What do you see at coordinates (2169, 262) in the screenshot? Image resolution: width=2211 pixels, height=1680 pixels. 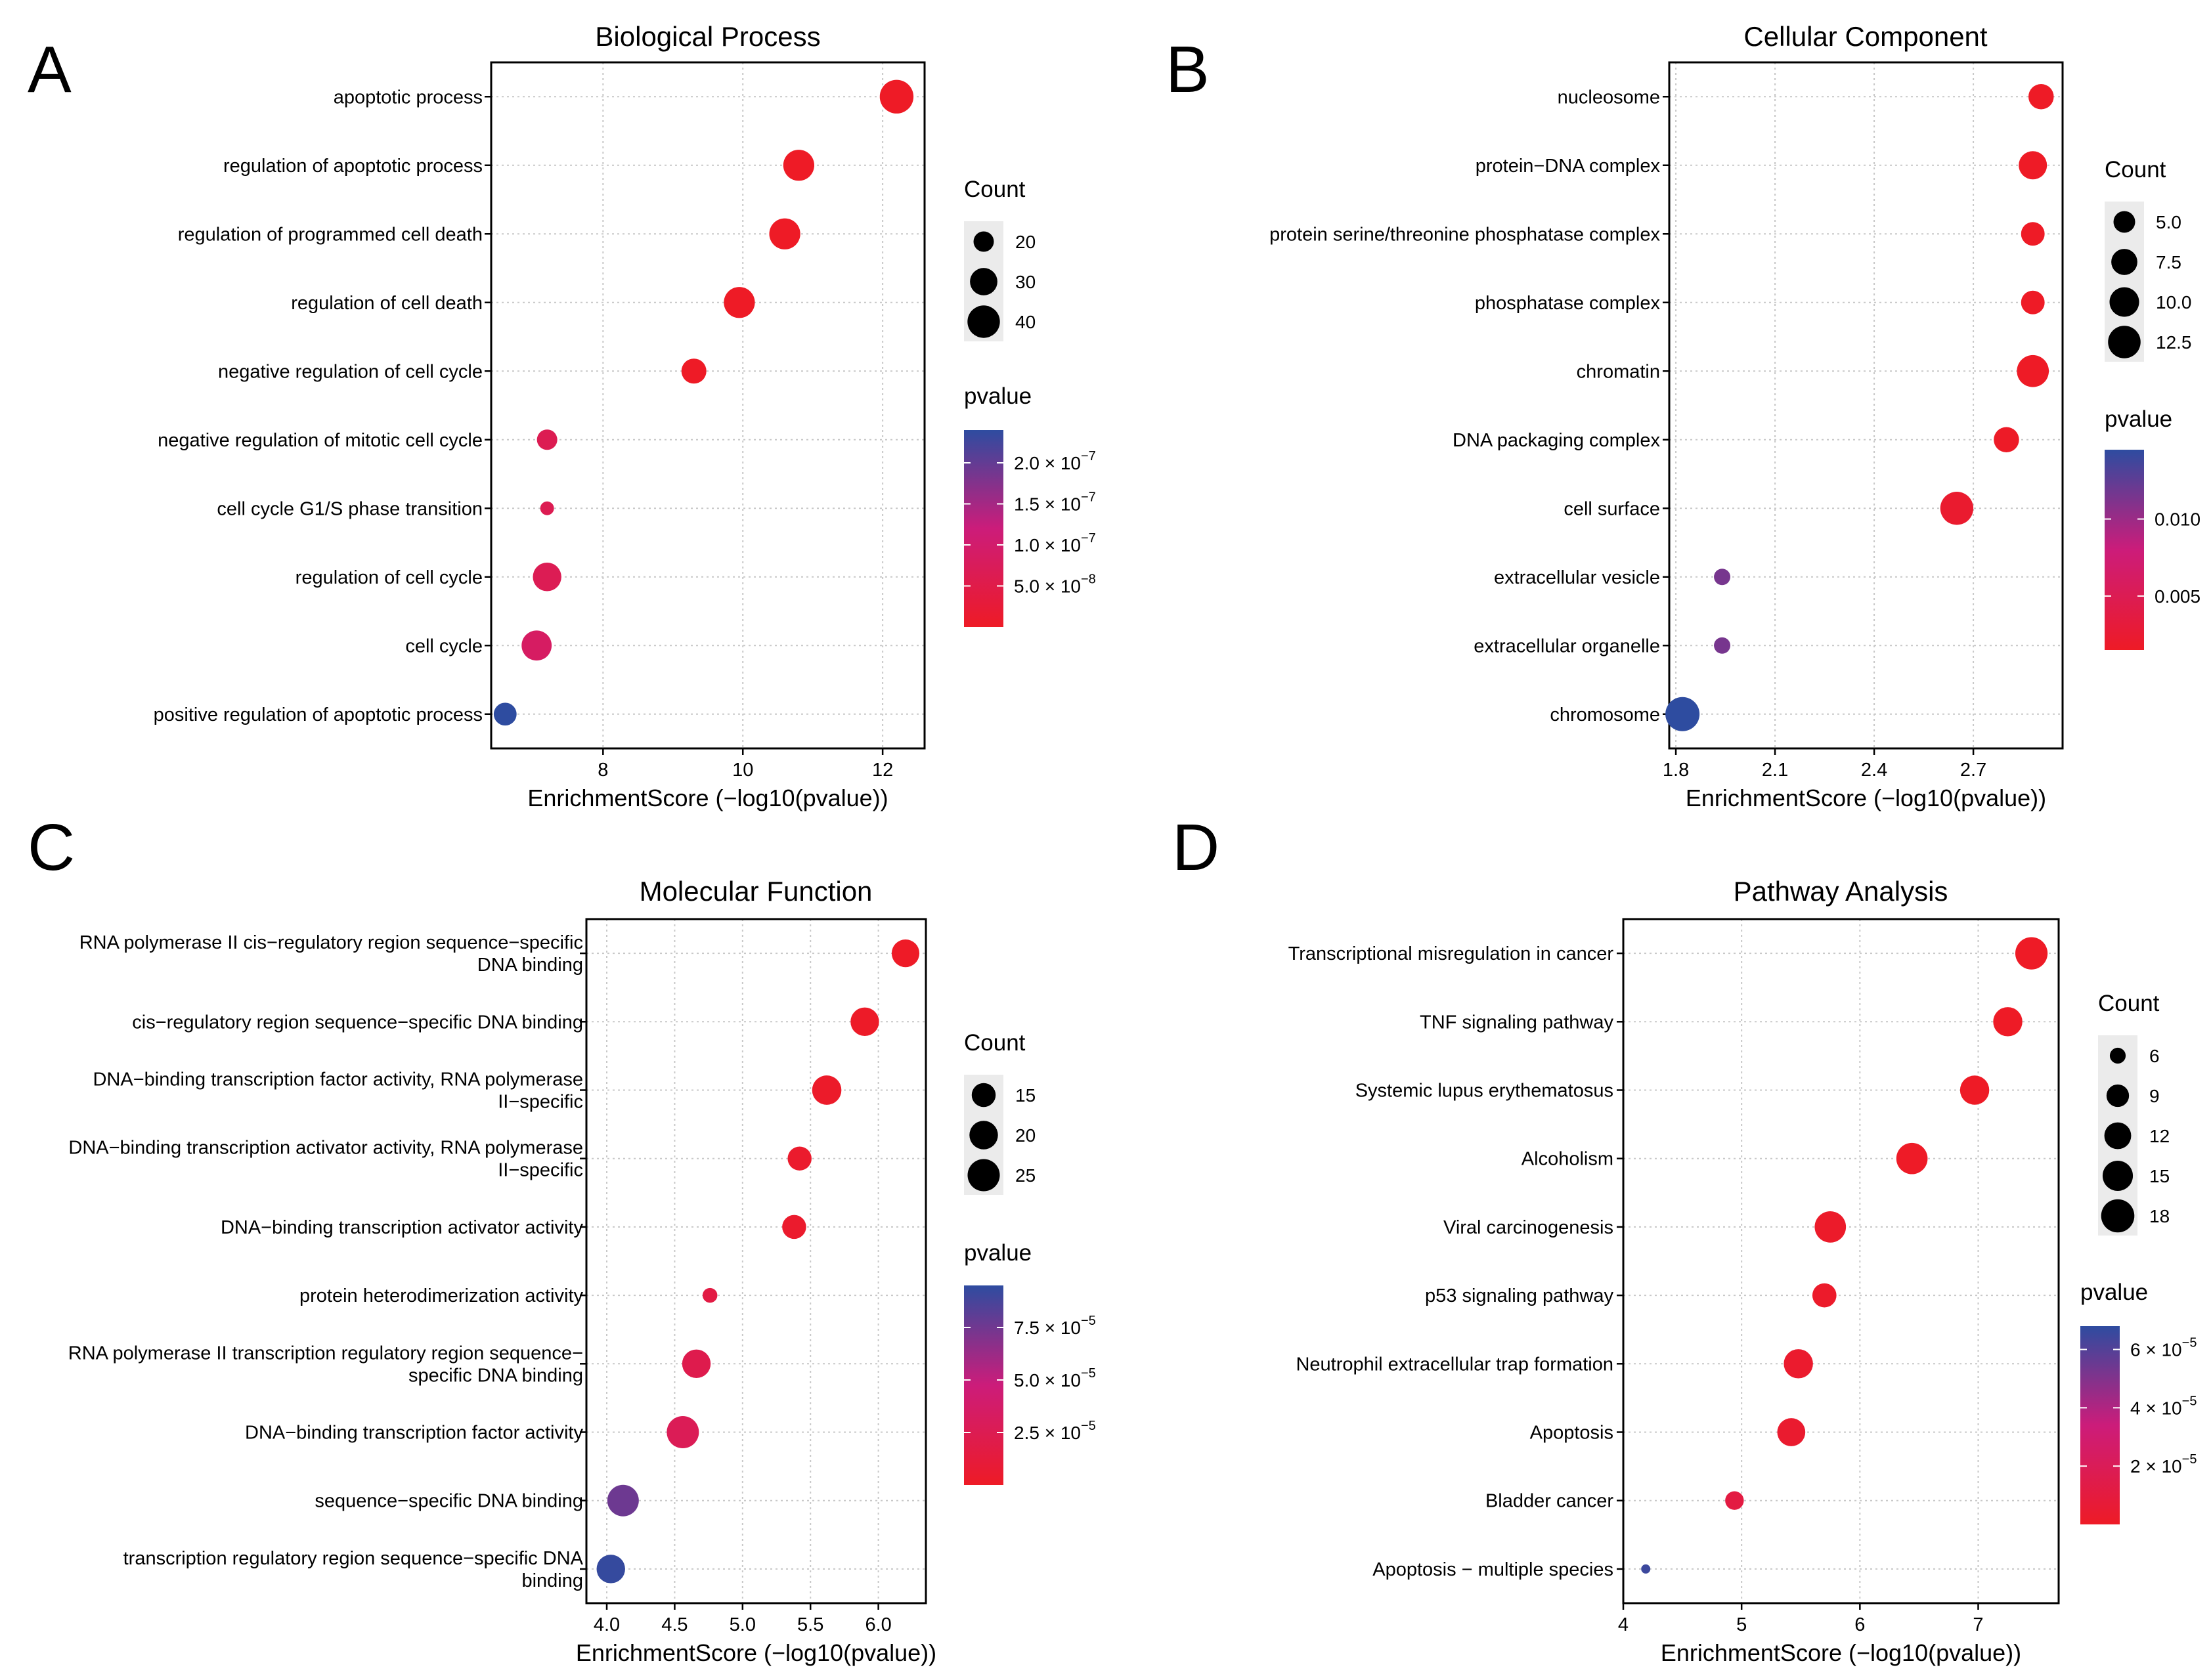 I see `count-legend-label: 7.5` at bounding box center [2169, 262].